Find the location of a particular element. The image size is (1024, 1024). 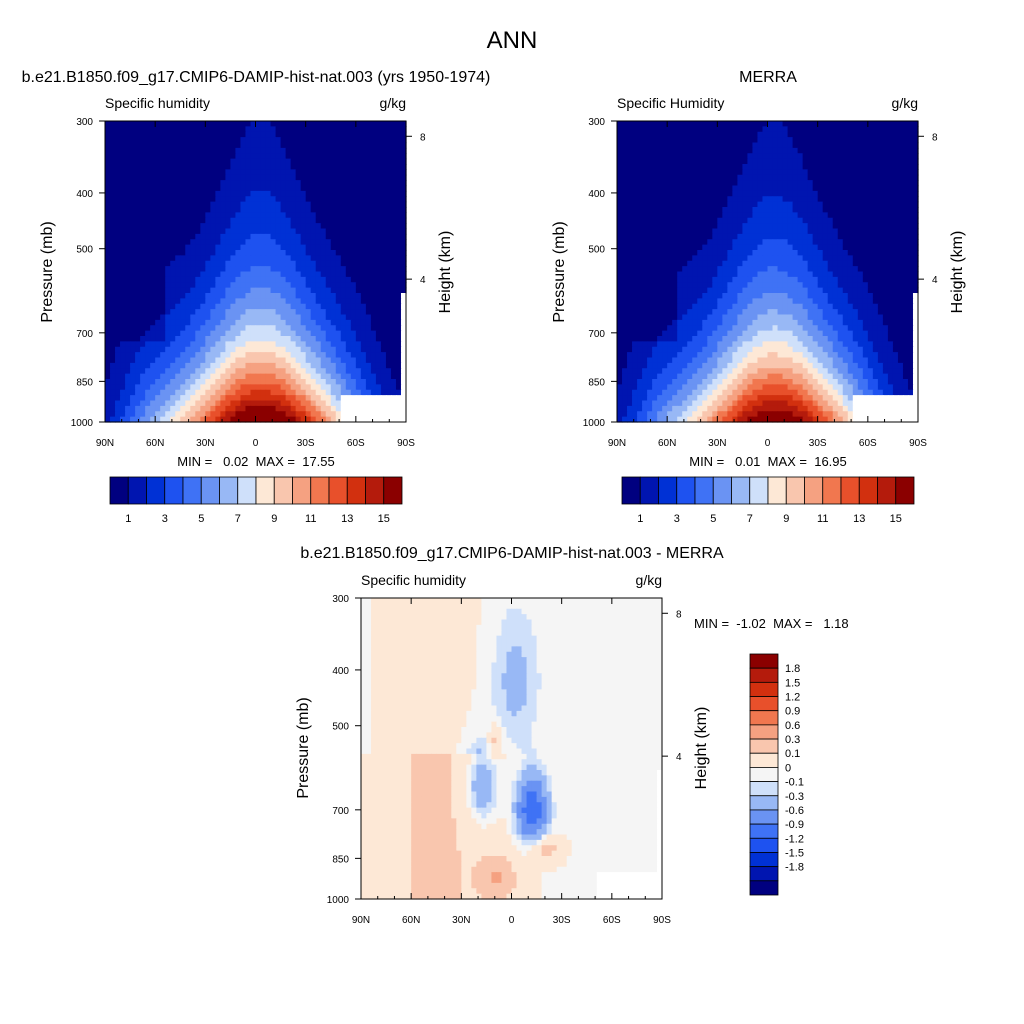

x-tick-label: 90S is located at coordinates (406, 443).